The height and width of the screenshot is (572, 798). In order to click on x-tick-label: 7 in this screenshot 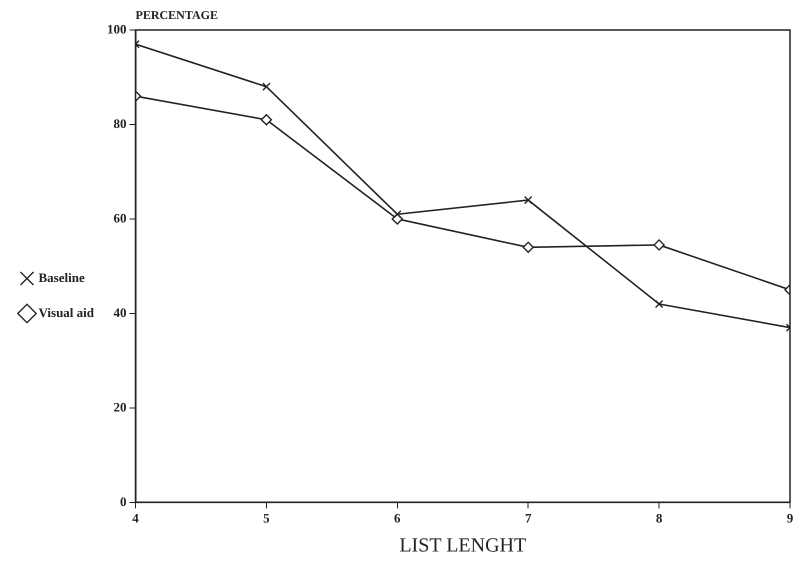, I will do `click(528, 518)`.